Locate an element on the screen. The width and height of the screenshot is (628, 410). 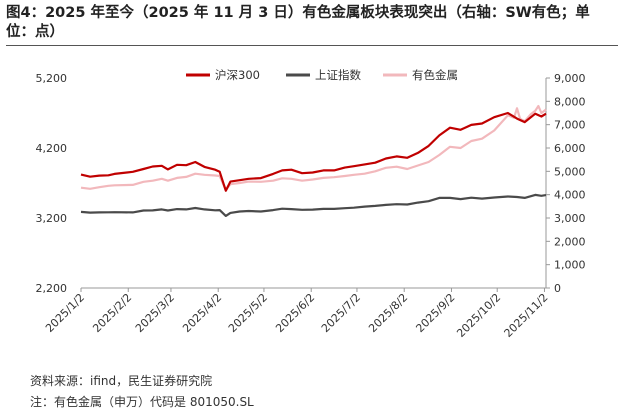
right-y-tick-label: 2,000 is located at coordinates (570, 241).